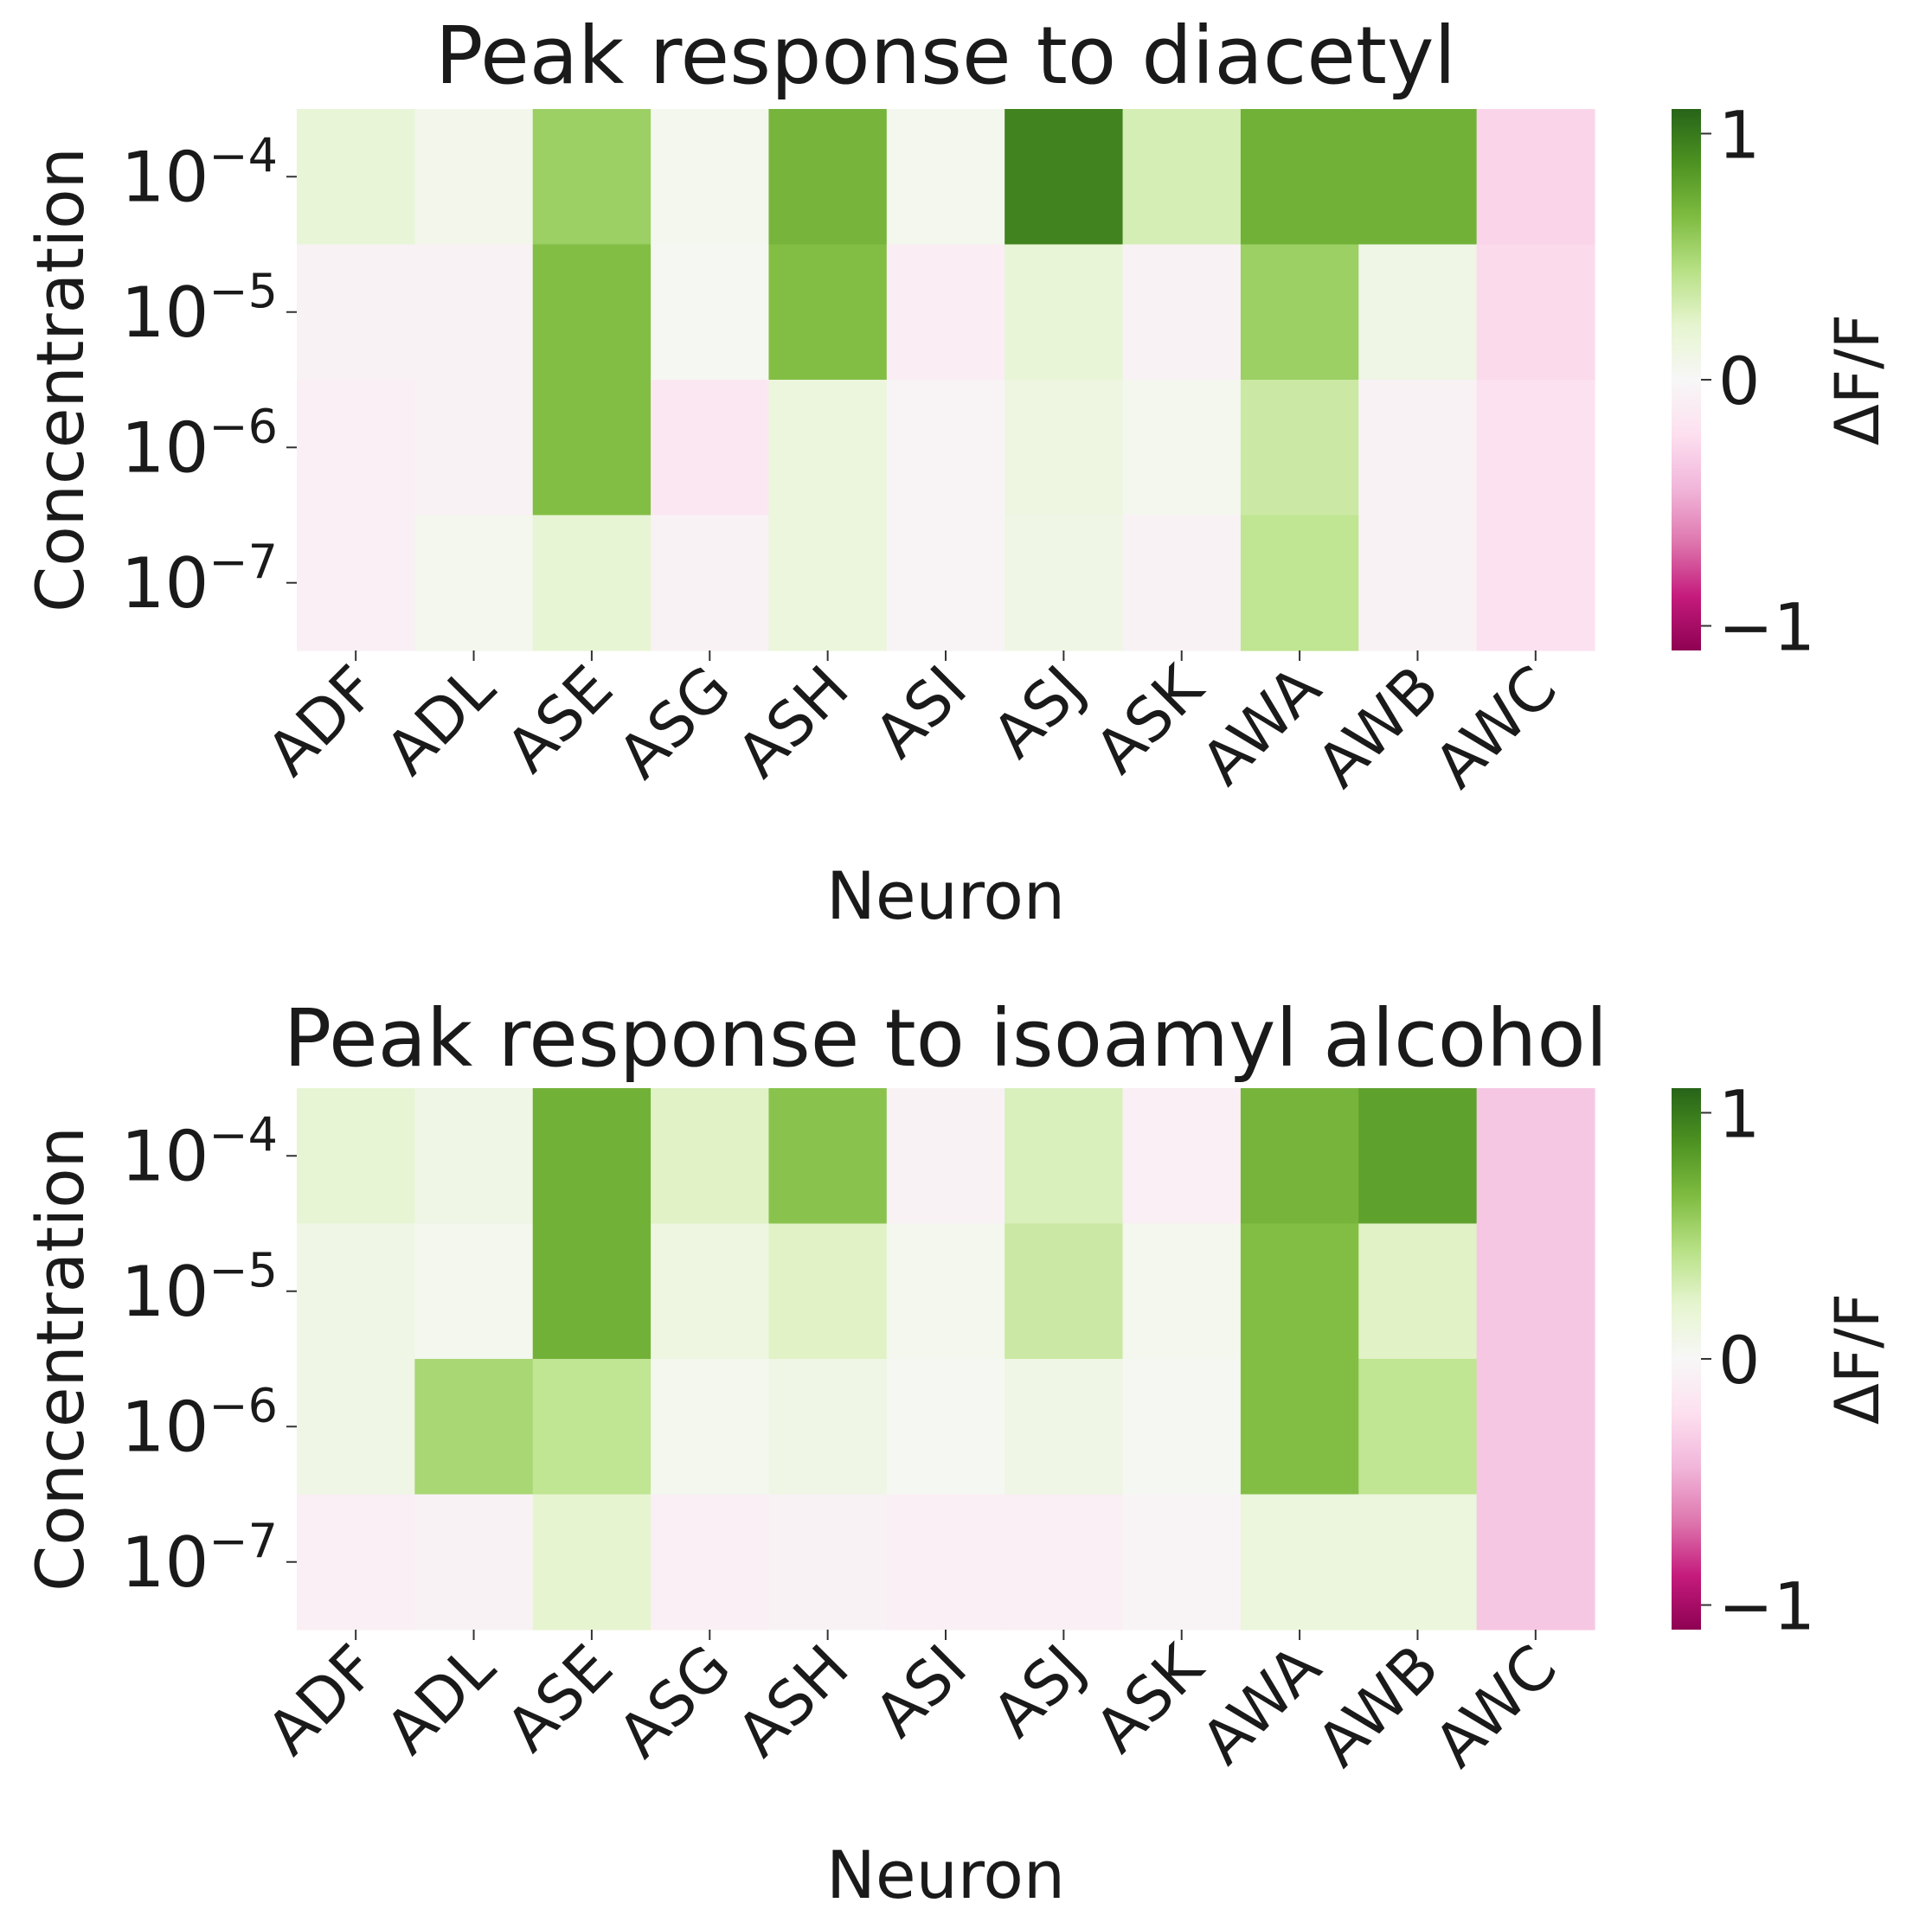 The image size is (1932, 1922). What do you see at coordinates (1766, 1606) in the screenshot?
I see `colorbar-tick-label: −1` at bounding box center [1766, 1606].